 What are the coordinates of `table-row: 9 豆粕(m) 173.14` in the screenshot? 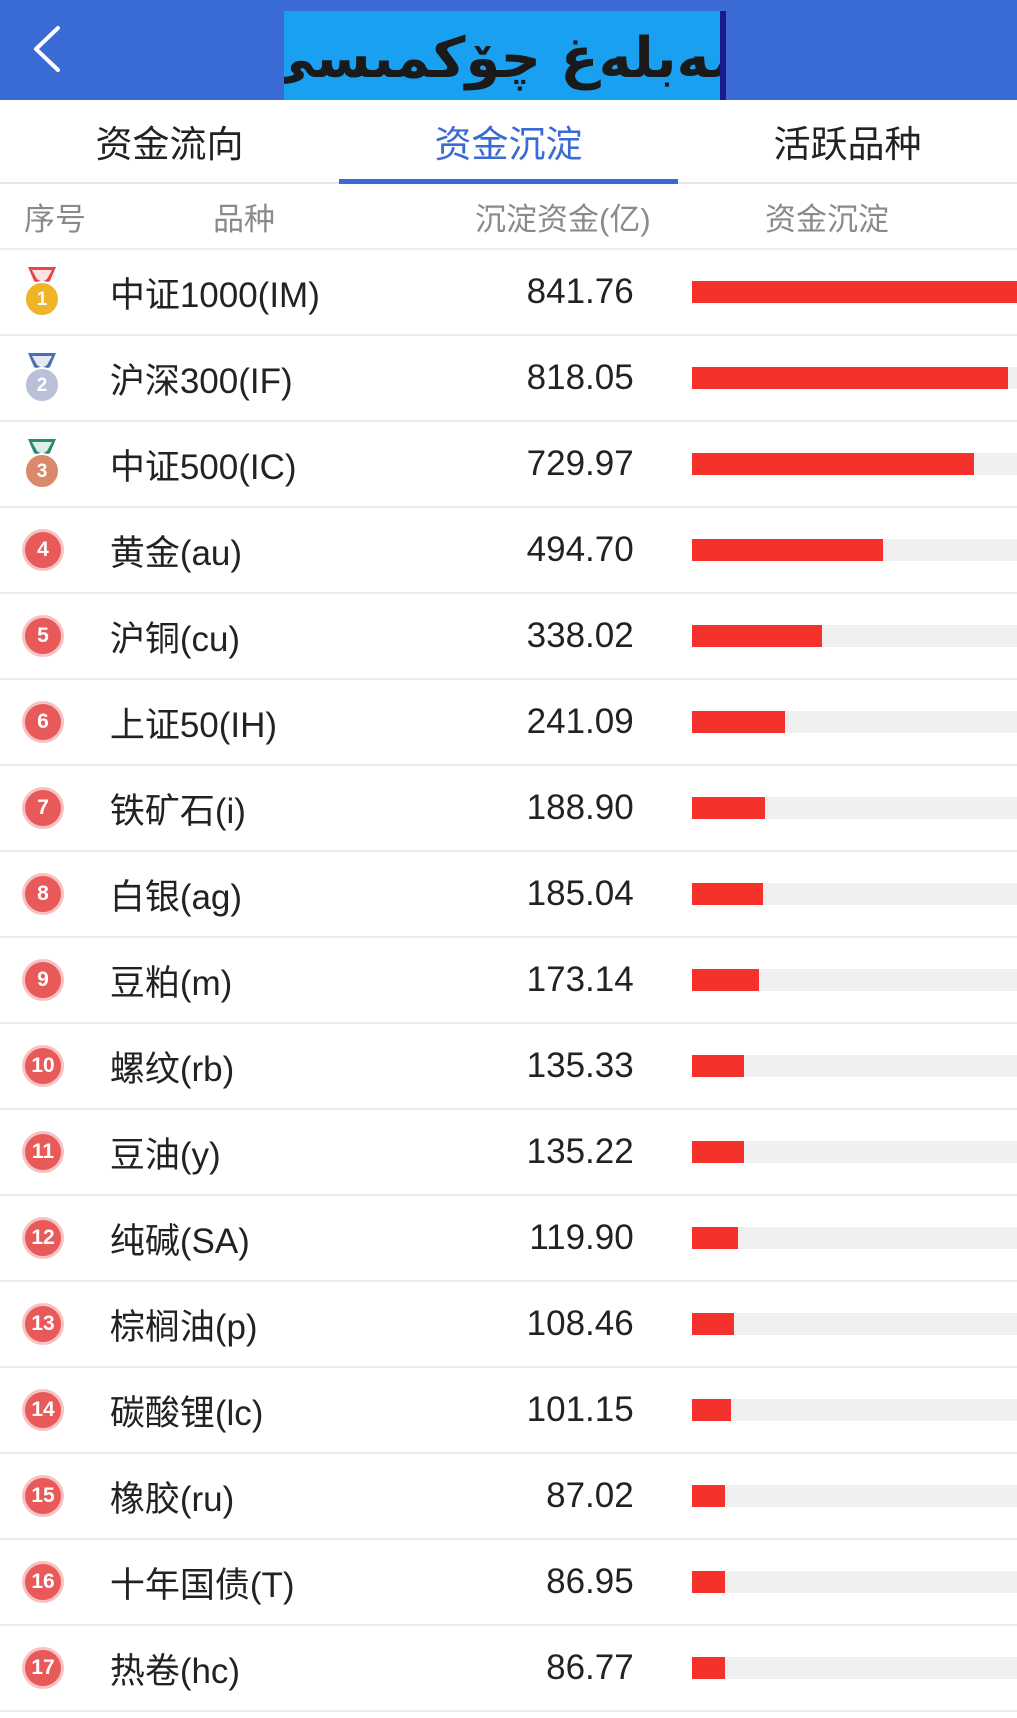 It's located at (508, 981).